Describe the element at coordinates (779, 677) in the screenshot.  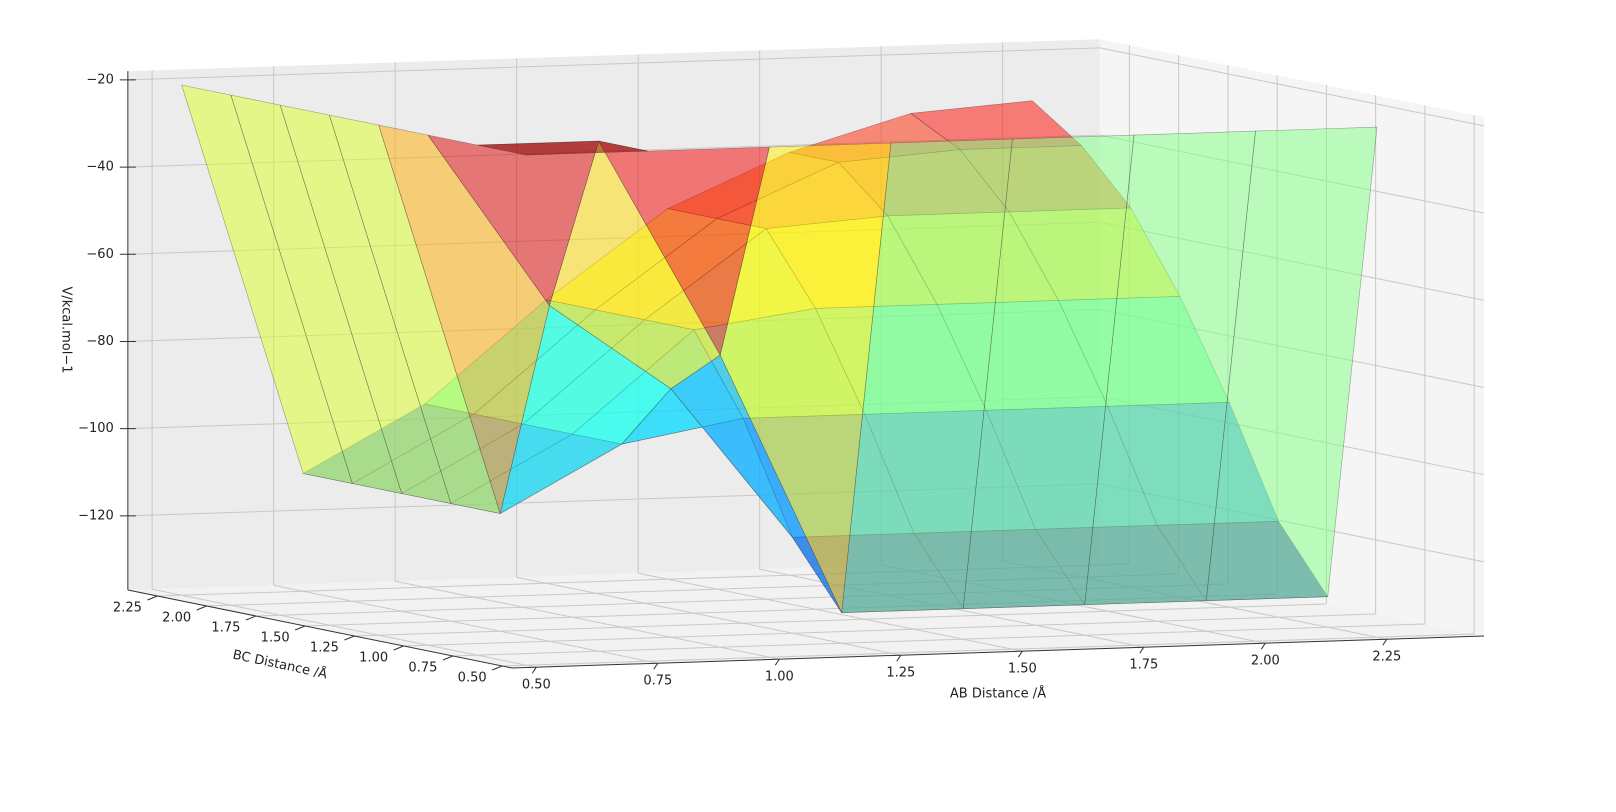
I see `x-tick-label: 1.00` at that location.